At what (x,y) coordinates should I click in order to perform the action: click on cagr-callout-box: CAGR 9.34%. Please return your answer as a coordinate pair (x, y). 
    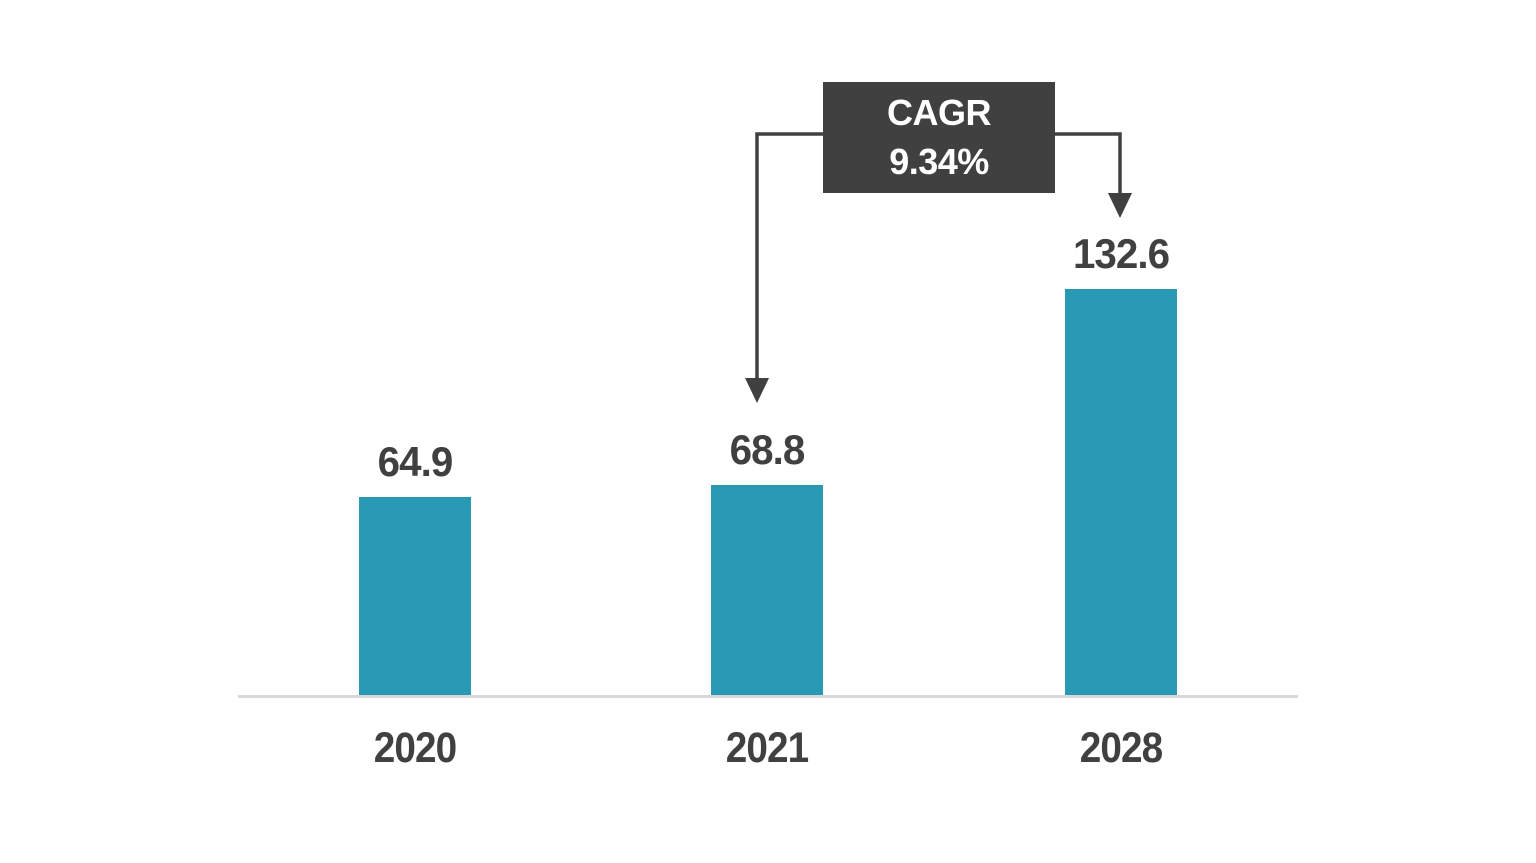
    Looking at the image, I should click on (939, 137).